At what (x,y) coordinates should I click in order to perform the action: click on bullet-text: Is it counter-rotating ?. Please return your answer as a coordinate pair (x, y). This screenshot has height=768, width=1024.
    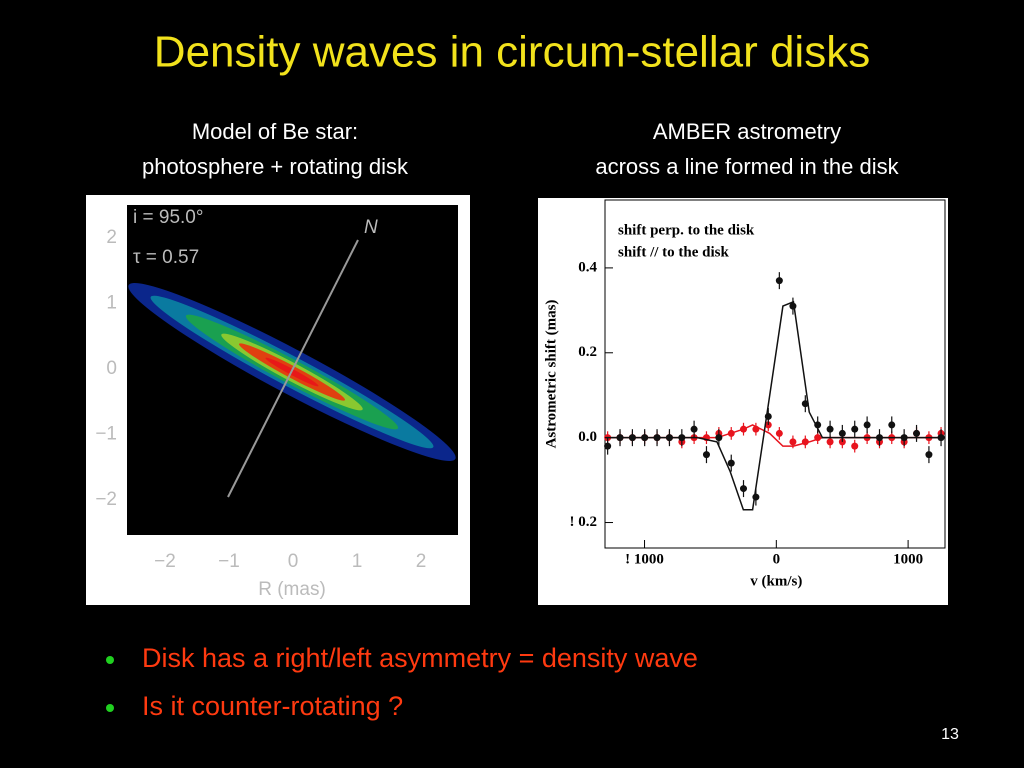
    Looking at the image, I should click on (272, 706).